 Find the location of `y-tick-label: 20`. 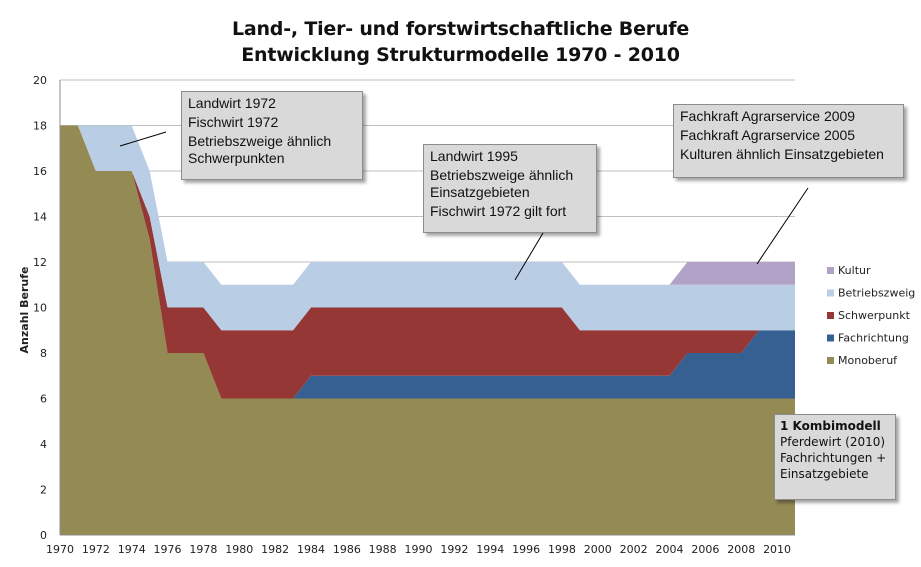

y-tick-label: 20 is located at coordinates (40, 80).